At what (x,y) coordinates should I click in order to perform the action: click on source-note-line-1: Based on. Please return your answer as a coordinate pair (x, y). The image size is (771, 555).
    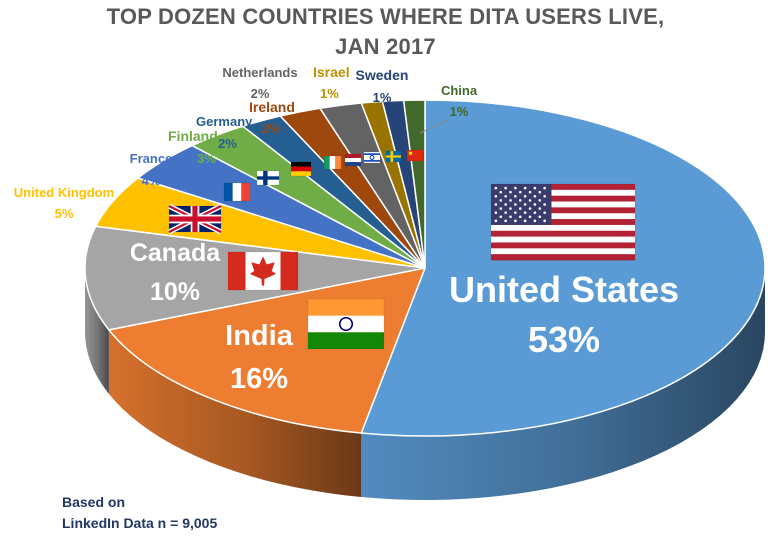
    Looking at the image, I should click on (94, 502).